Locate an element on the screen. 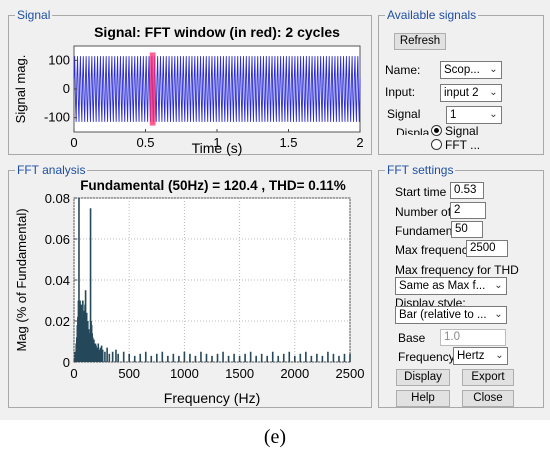 This screenshot has height=455, width=550. fft-xtick-label: 1500 is located at coordinates (239, 373).